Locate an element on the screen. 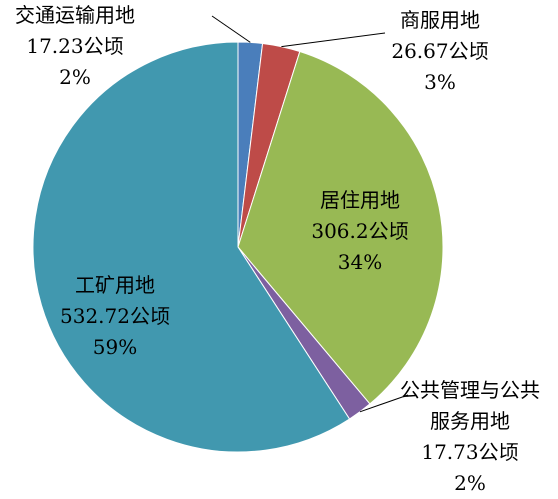 The height and width of the screenshot is (499, 558). value-label: 306.2公顷 is located at coordinates (360, 231).